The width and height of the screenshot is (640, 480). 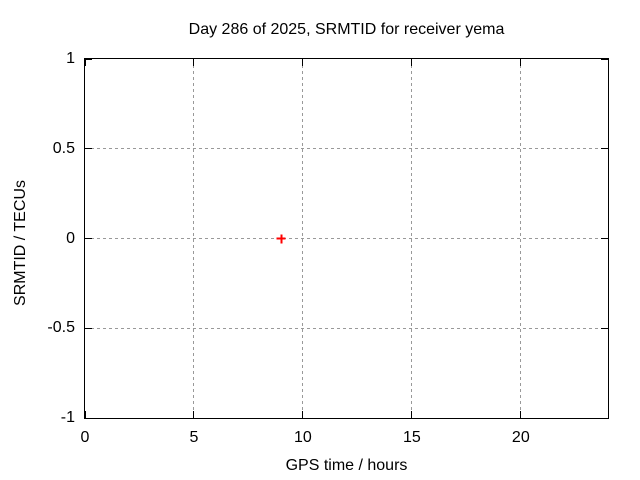 What do you see at coordinates (70, 58) in the screenshot?
I see `y-tick-label: 1` at bounding box center [70, 58].